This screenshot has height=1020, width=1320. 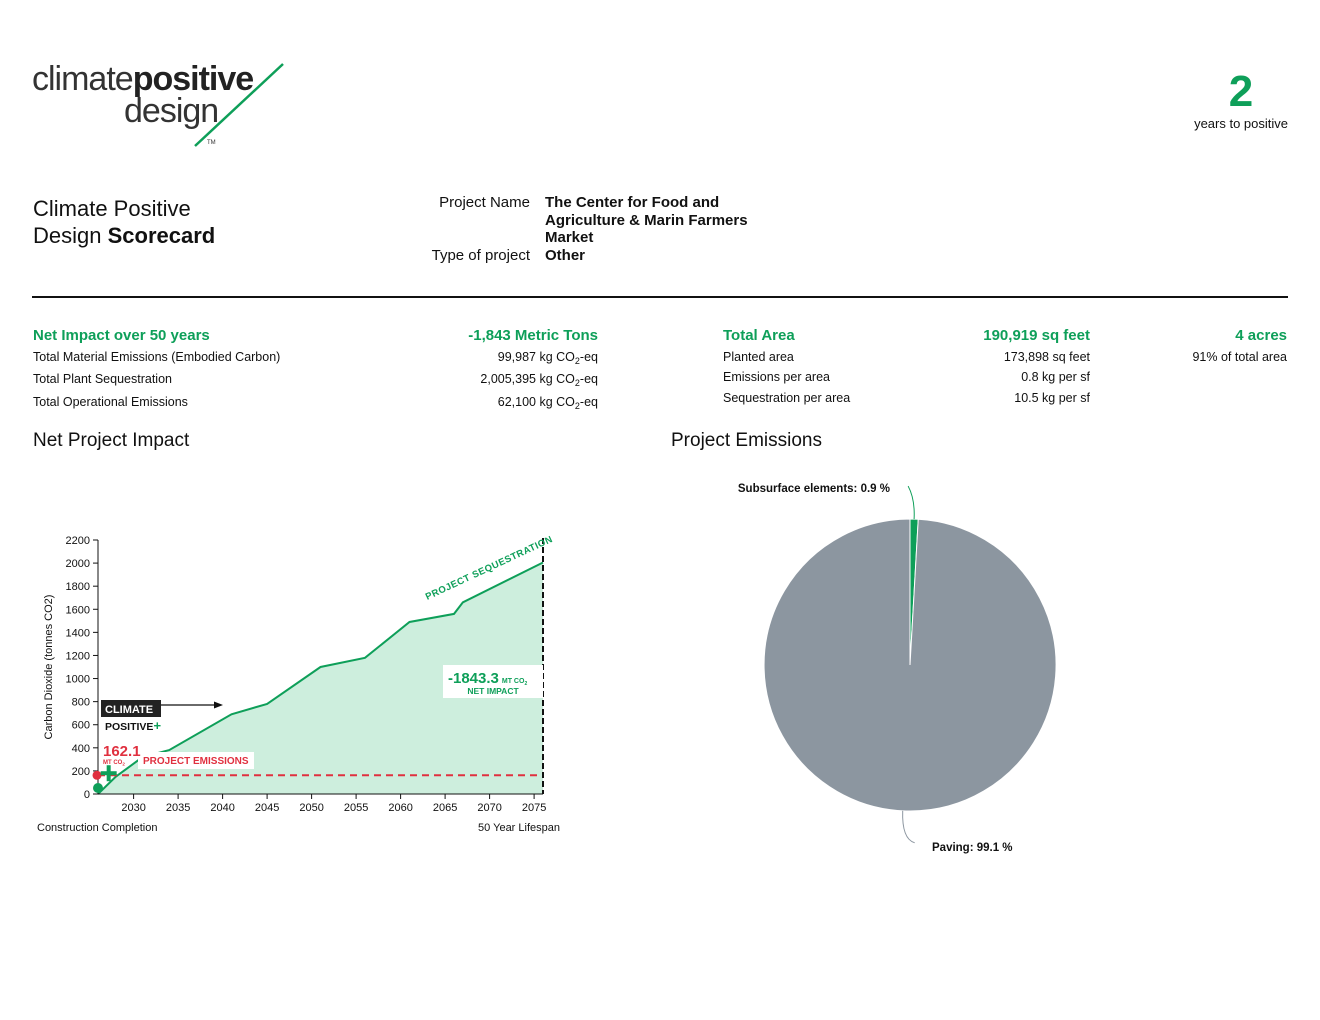 What do you see at coordinates (178, 808) in the screenshot?
I see `x-tick-label: 2035` at bounding box center [178, 808].